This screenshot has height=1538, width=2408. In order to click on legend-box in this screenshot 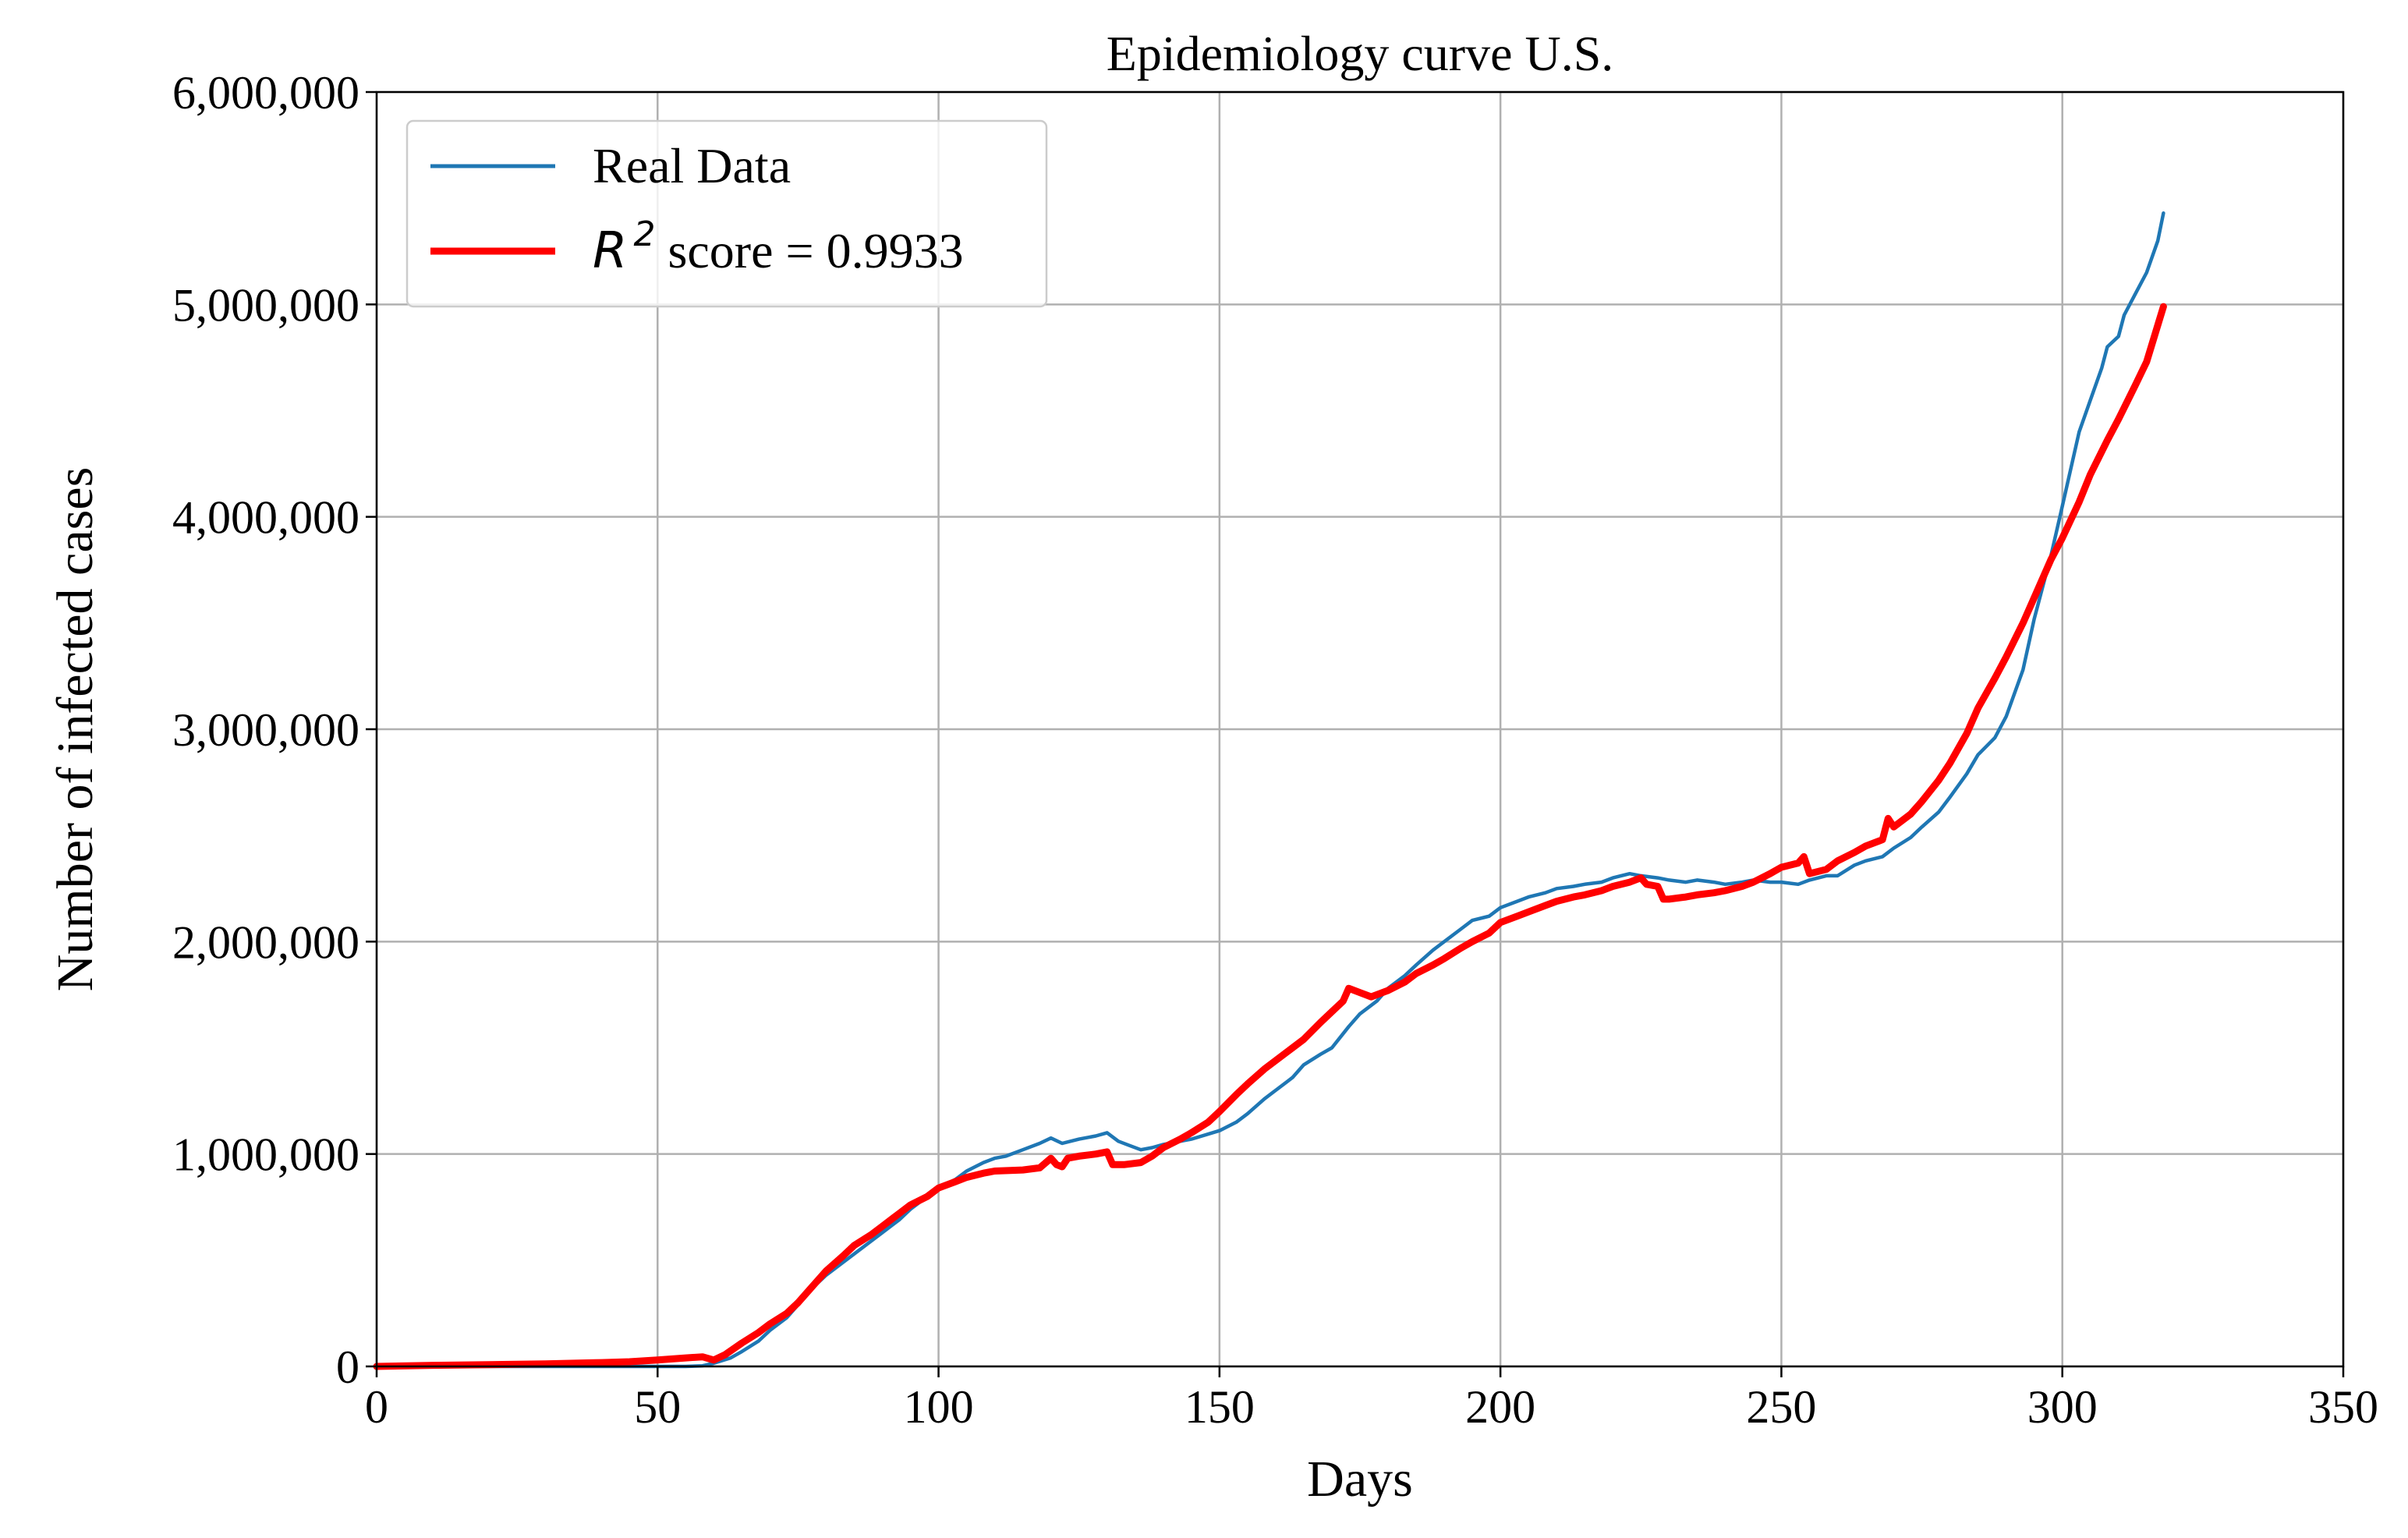, I will do `click(726, 214)`.